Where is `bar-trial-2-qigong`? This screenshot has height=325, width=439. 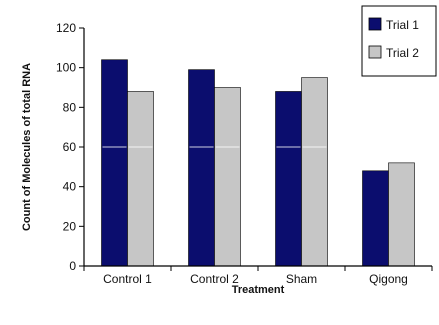
bar-trial-2-qigong is located at coordinates (401, 214).